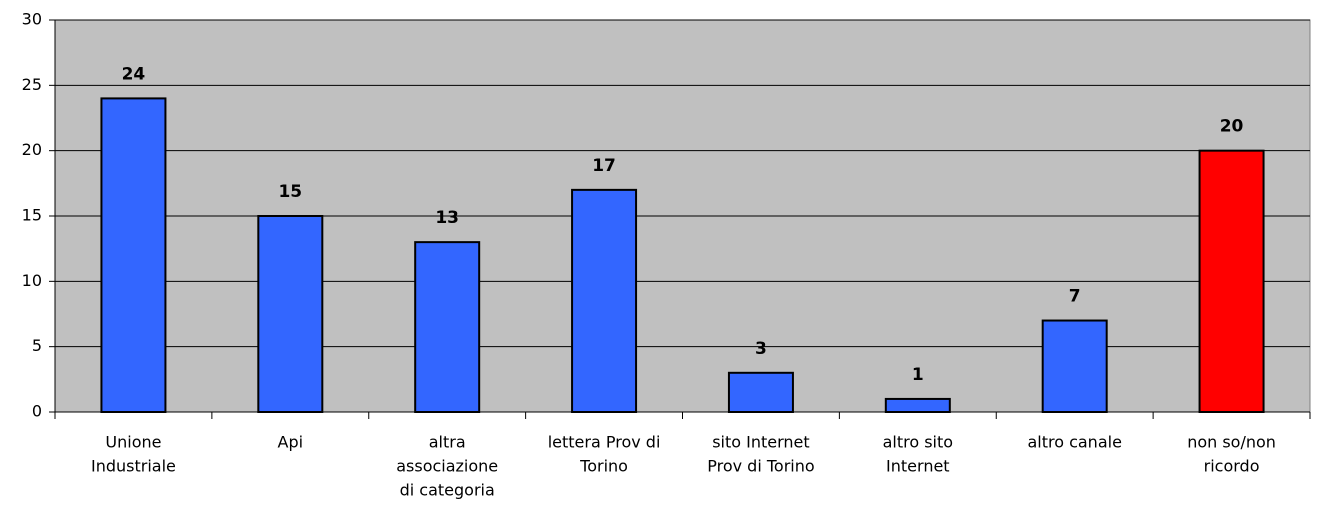 The width and height of the screenshot is (1332, 511). I want to click on y-tick-label: 10, so click(32, 280).